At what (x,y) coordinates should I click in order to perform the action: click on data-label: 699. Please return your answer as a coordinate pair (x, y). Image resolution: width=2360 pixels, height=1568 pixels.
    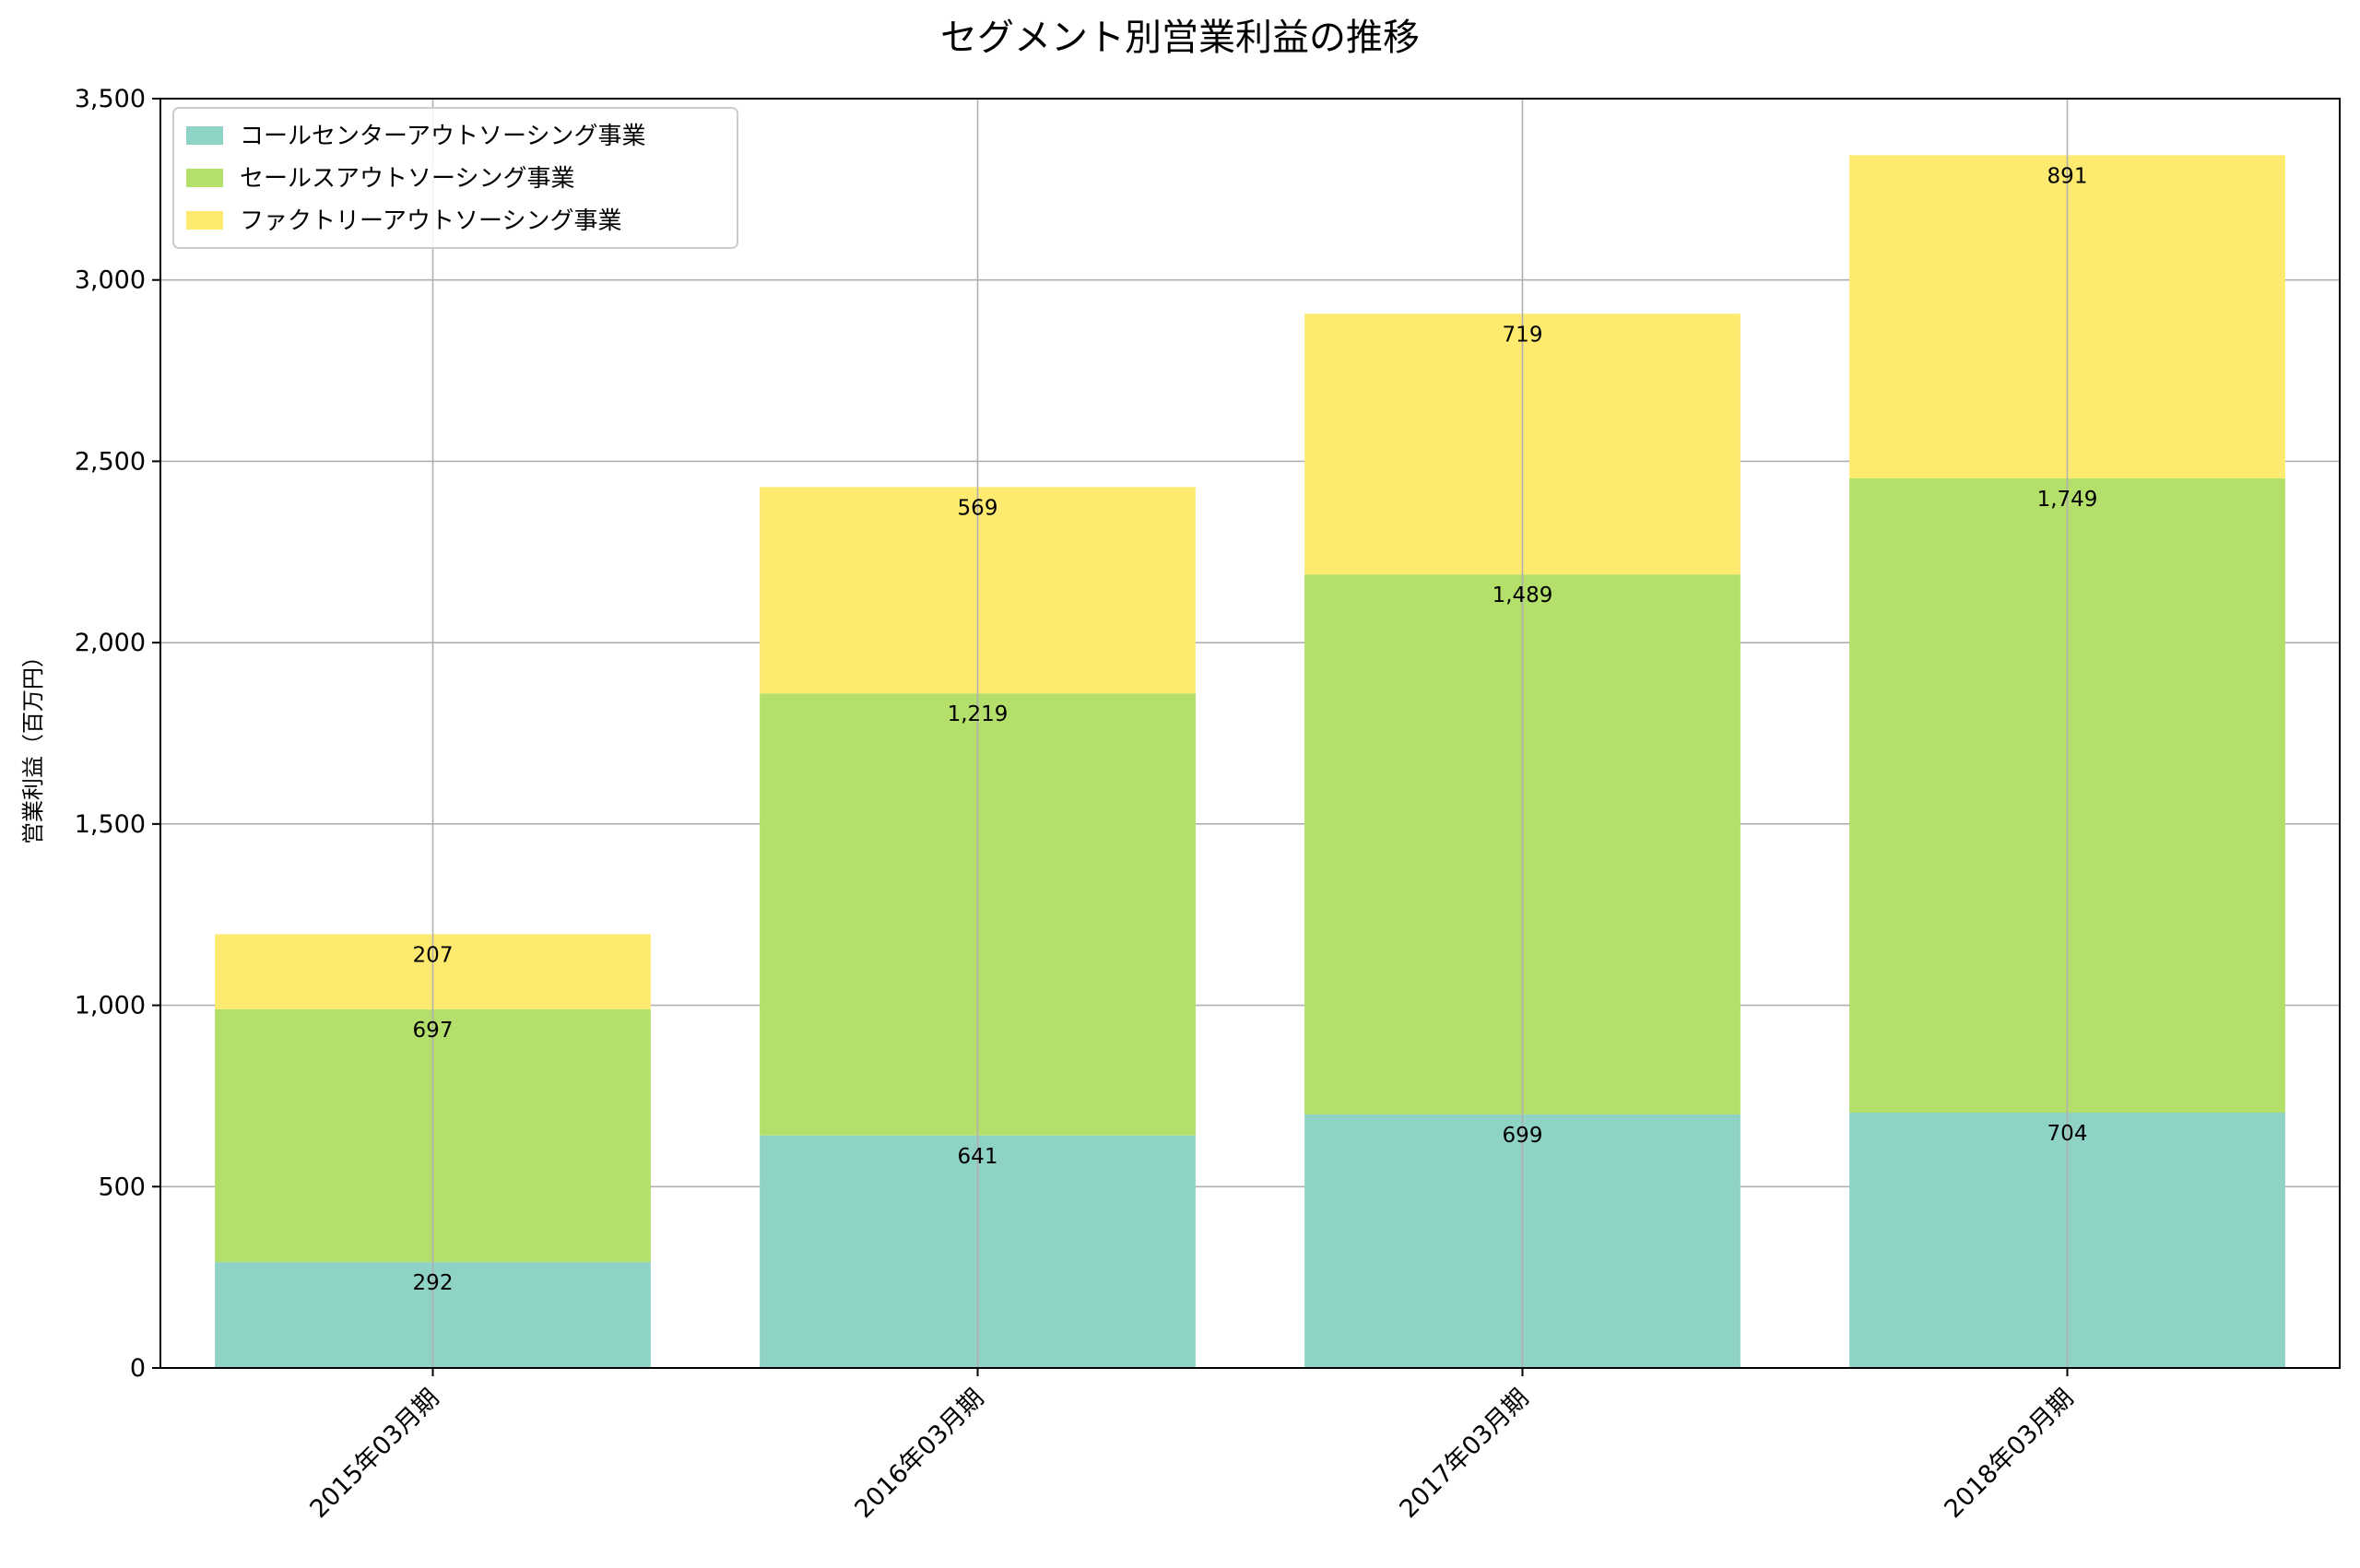
    Looking at the image, I should click on (1523, 1136).